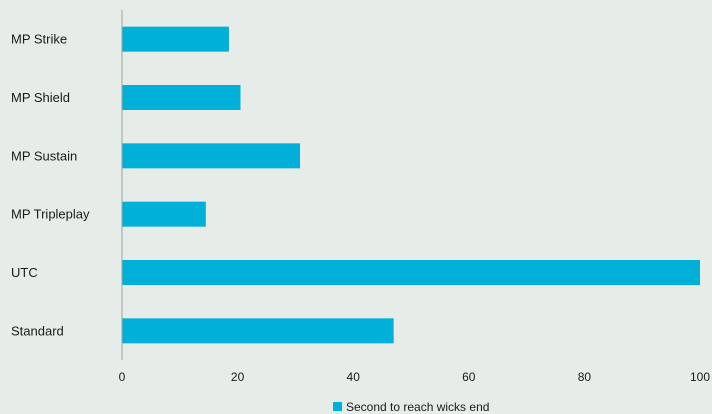 The height and width of the screenshot is (414, 712). Describe the element at coordinates (39, 39) in the screenshot. I see `category-label: MP Strike` at that location.